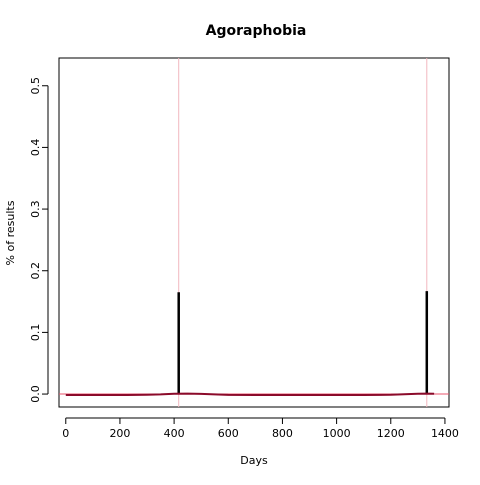 This screenshot has height=485, width=480. I want to click on x-tick-label: 800, so click(282, 433).